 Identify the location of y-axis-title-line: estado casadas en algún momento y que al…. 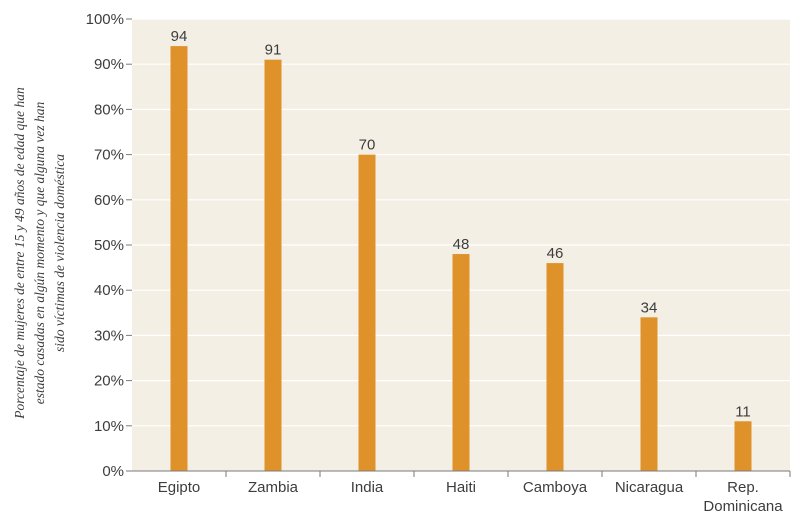
(39, 252).